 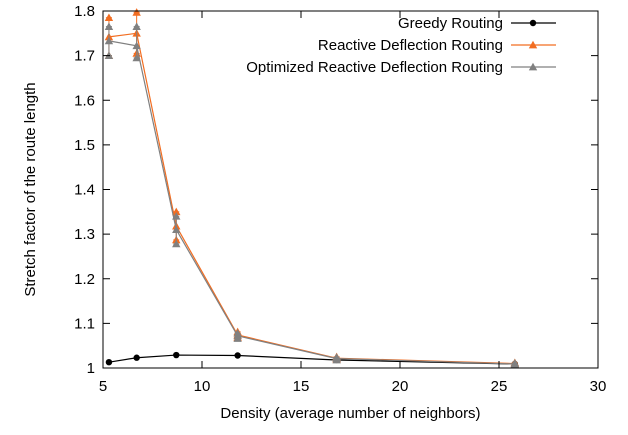 I want to click on x-axis-label: Density (average number of neighbors), so click(x=350, y=413).